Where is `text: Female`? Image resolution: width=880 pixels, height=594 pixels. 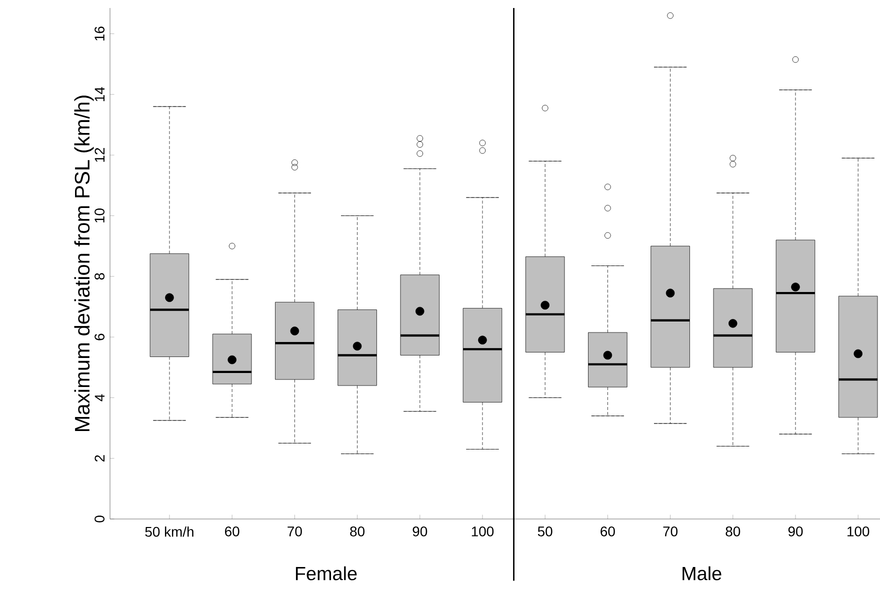
text: Female is located at coordinates (326, 573).